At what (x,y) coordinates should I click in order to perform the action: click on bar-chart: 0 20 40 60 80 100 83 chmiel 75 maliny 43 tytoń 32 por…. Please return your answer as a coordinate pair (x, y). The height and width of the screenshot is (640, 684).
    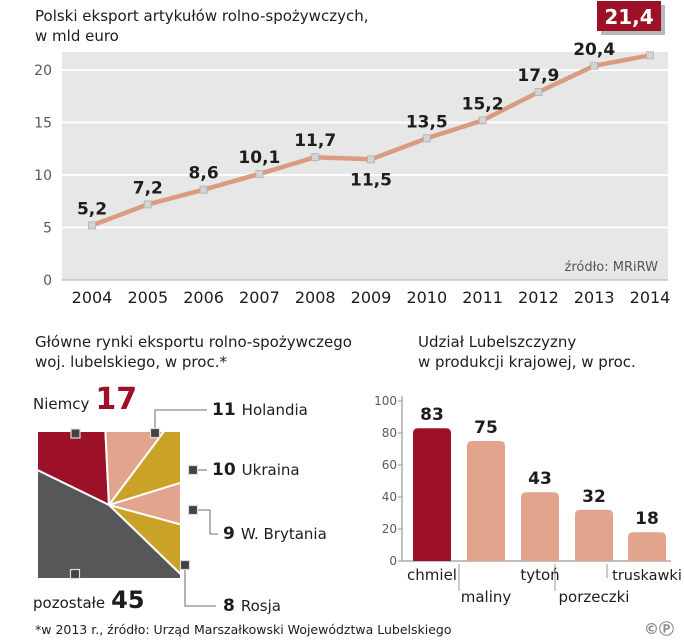
    Looking at the image, I should click on (528, 500).